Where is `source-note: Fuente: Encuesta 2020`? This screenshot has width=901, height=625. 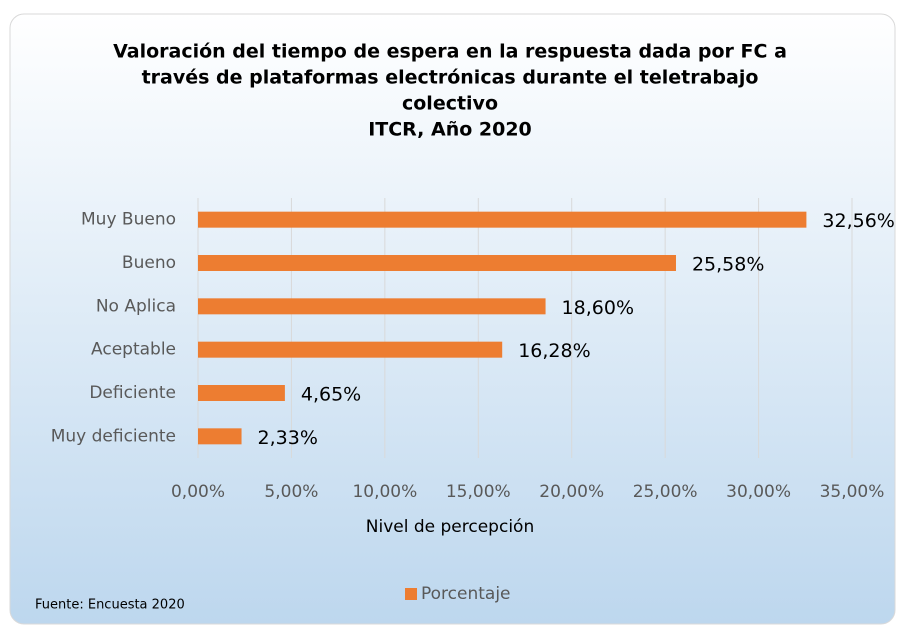
source-note: Fuente: Encuesta 2020 is located at coordinates (110, 605).